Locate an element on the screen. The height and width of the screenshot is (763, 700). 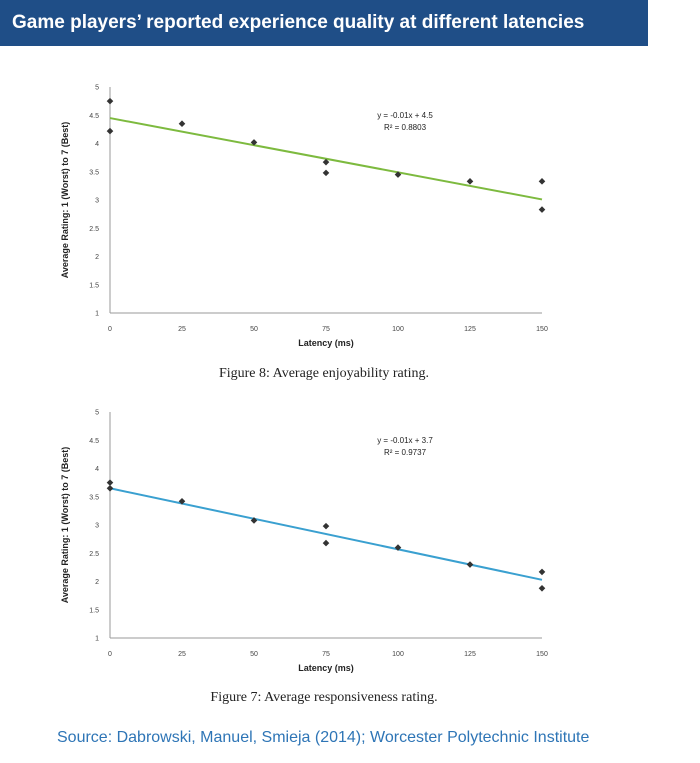
figure-7-caption: Figure 7: Average responsiveness rating. is located at coordinates (324, 697).